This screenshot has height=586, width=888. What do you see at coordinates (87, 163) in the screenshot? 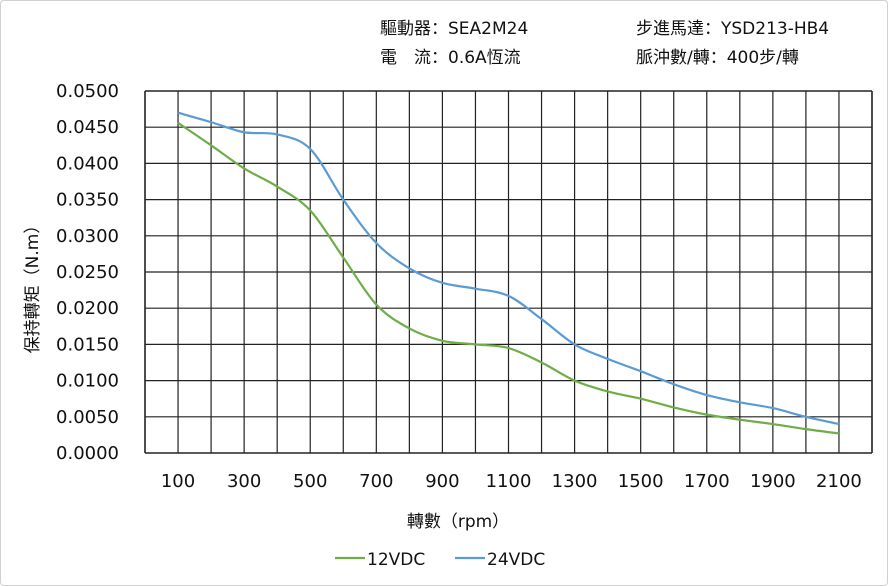
I see `y-tick-label: 0.0400` at bounding box center [87, 163].